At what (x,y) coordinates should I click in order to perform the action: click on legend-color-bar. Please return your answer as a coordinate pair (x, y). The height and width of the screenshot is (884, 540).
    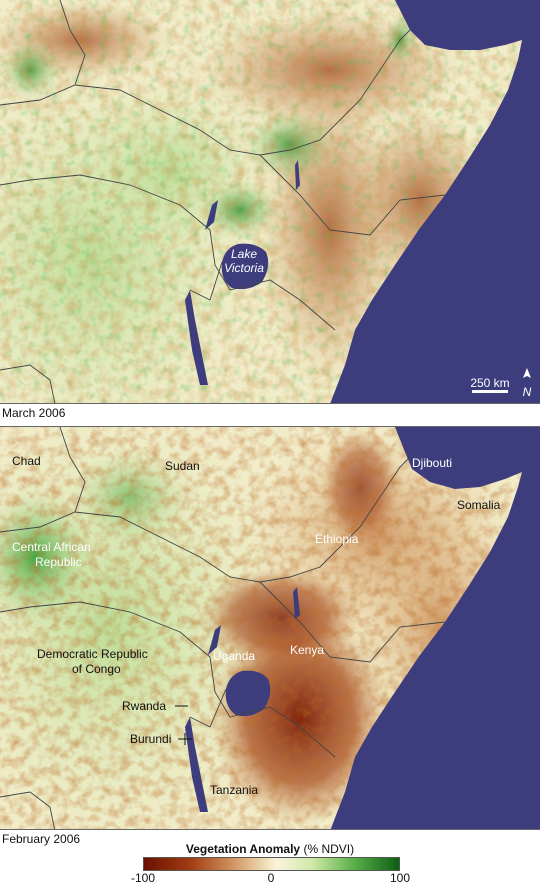
    Looking at the image, I should click on (271, 864).